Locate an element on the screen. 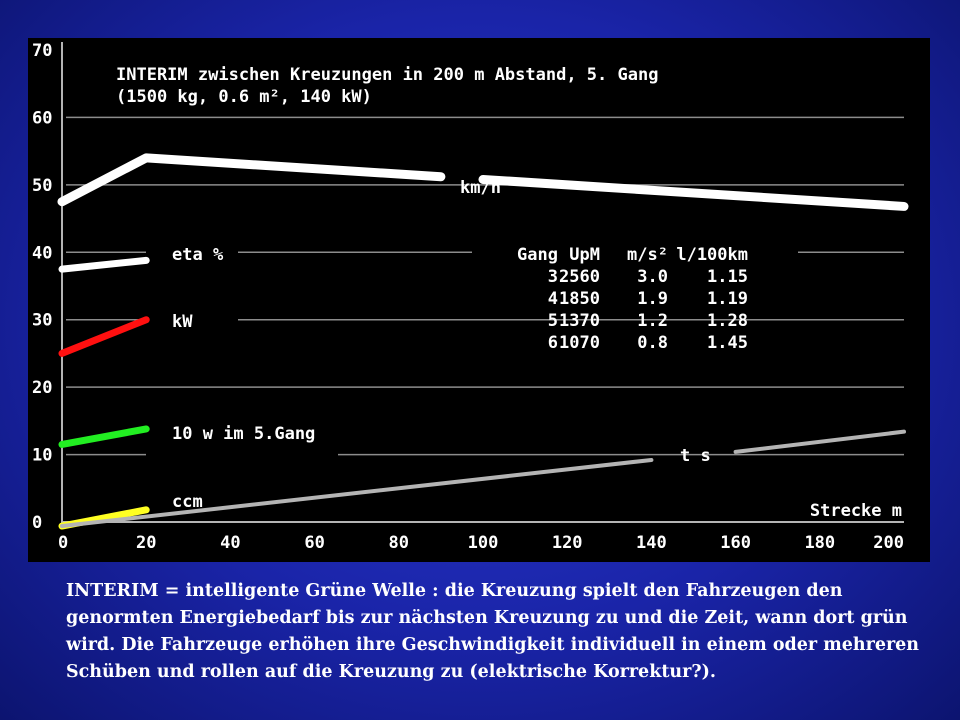 The width and height of the screenshot is (960, 720). table-header: l/100km is located at coordinates (712, 255).